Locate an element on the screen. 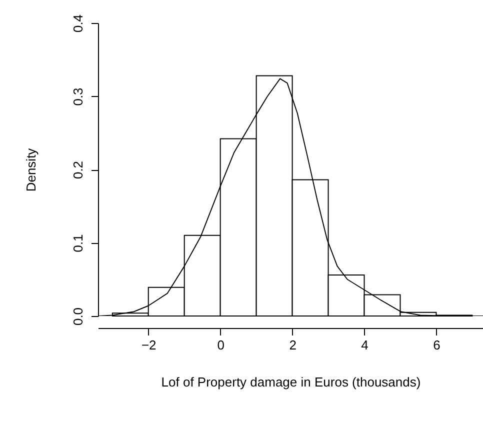 This screenshot has width=483, height=426. x-tick-label: 4 is located at coordinates (364, 345).